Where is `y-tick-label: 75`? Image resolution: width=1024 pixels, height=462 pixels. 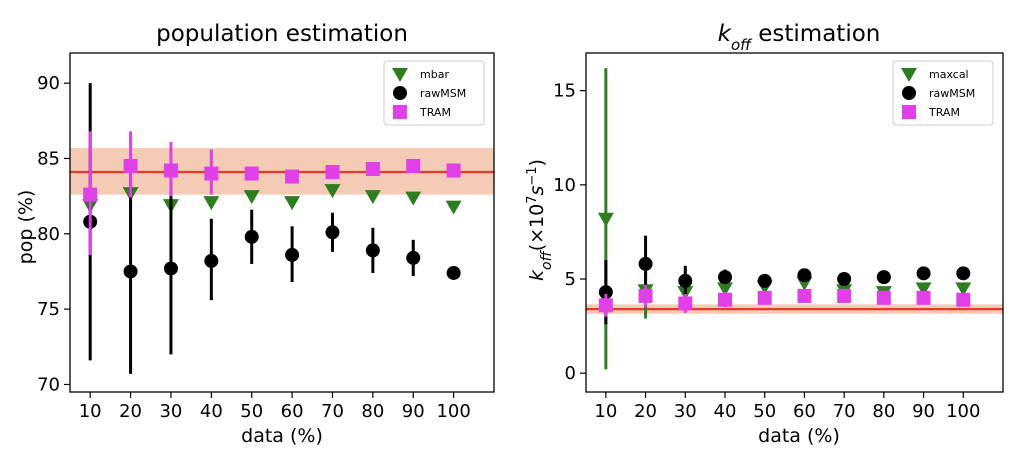 y-tick-label: 75 is located at coordinates (48, 309).